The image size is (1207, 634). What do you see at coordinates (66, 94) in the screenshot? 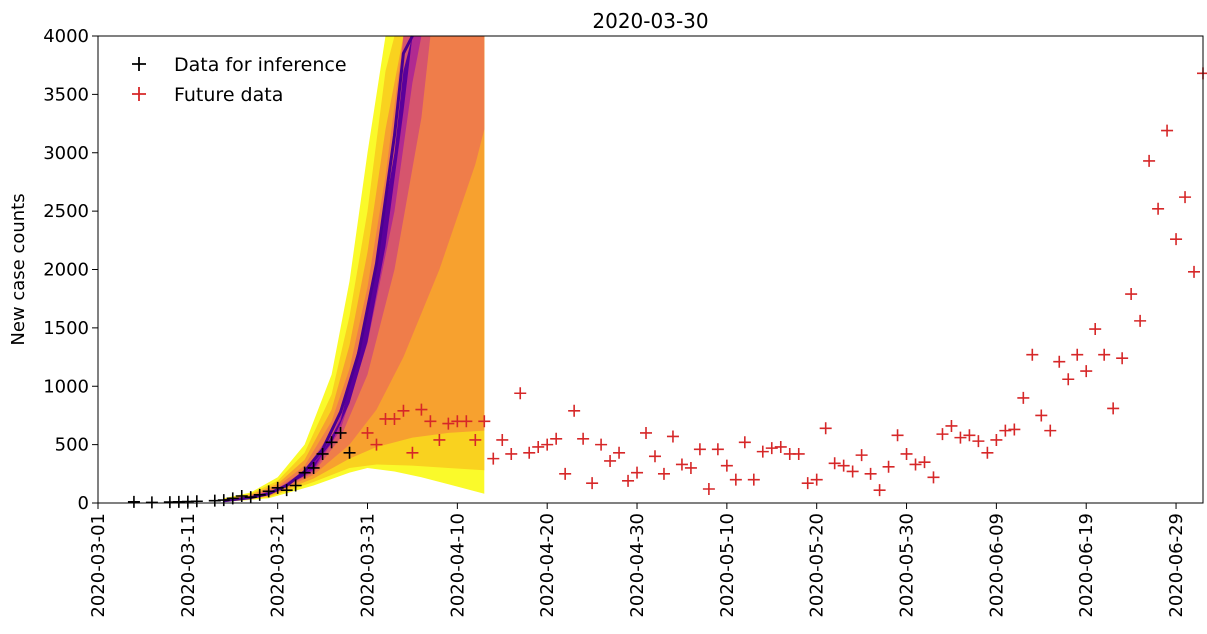
I see `y-tick-label: 3500` at bounding box center [66, 94].